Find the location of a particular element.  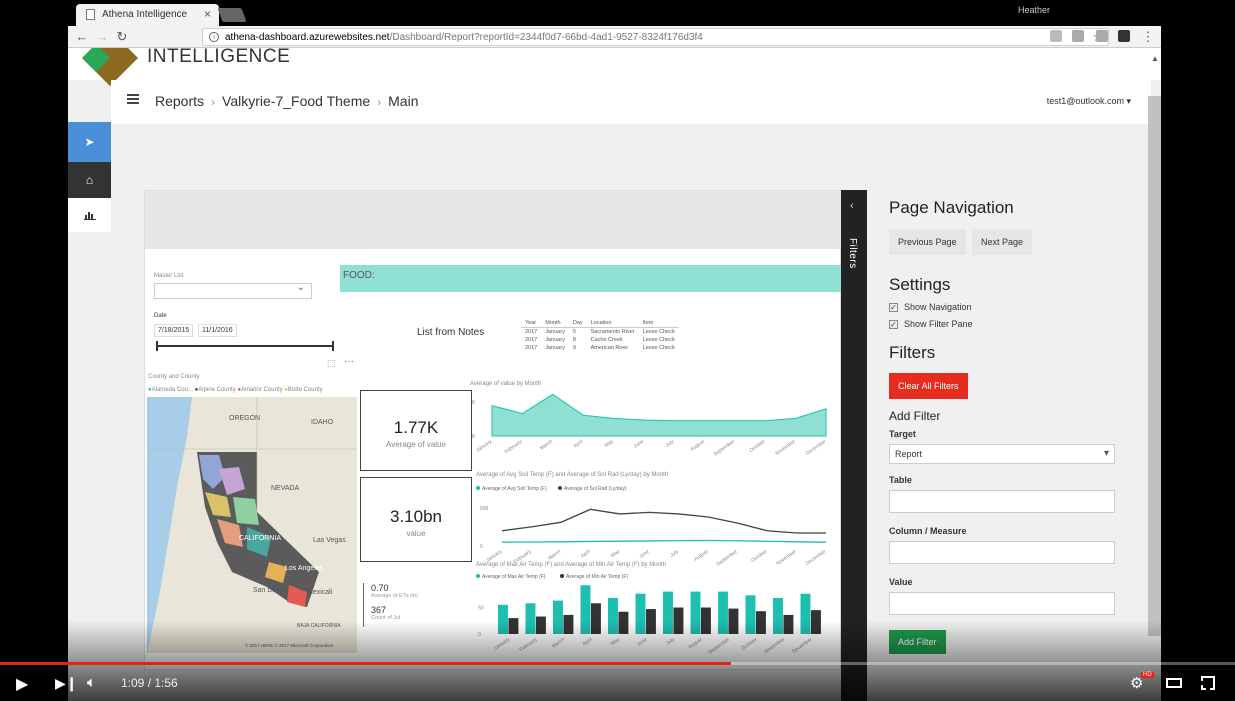

browser-tabstrip is located at coordinates (614, 13).